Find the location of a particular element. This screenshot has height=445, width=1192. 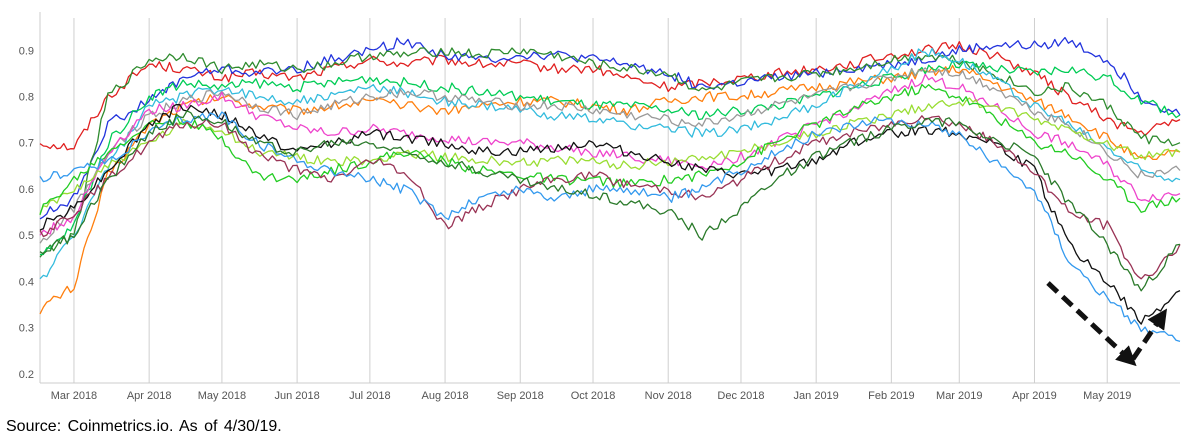

x-tick-label: Jul 2018 is located at coordinates (370, 396).